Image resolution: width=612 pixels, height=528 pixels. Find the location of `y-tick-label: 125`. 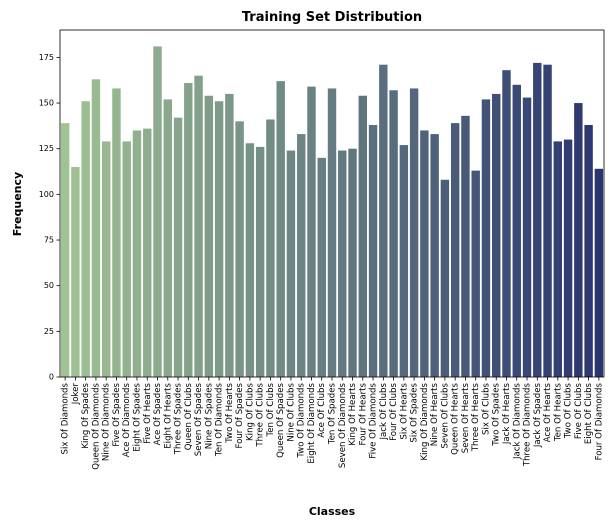

y-tick-label: 125 is located at coordinates (46, 148).